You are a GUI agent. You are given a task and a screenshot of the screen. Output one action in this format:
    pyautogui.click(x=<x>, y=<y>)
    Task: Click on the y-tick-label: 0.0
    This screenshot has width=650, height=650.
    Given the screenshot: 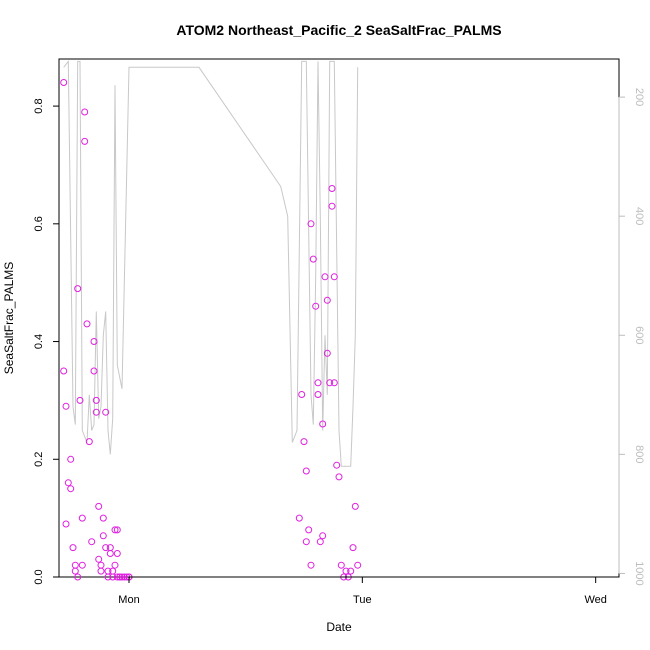 What is the action you would take?
    pyautogui.click(x=39, y=576)
    